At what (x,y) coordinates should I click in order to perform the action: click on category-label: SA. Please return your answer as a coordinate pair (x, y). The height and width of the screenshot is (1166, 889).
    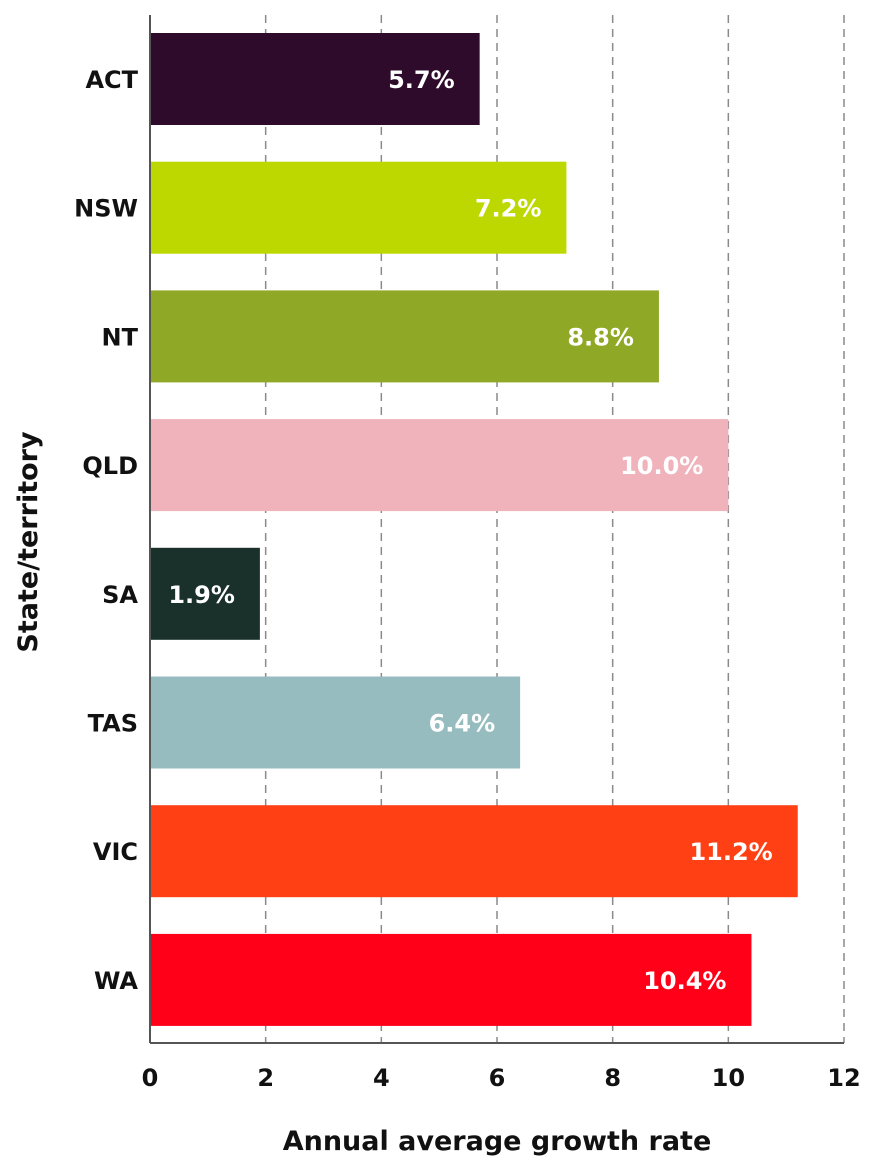
    Looking at the image, I should click on (120, 595).